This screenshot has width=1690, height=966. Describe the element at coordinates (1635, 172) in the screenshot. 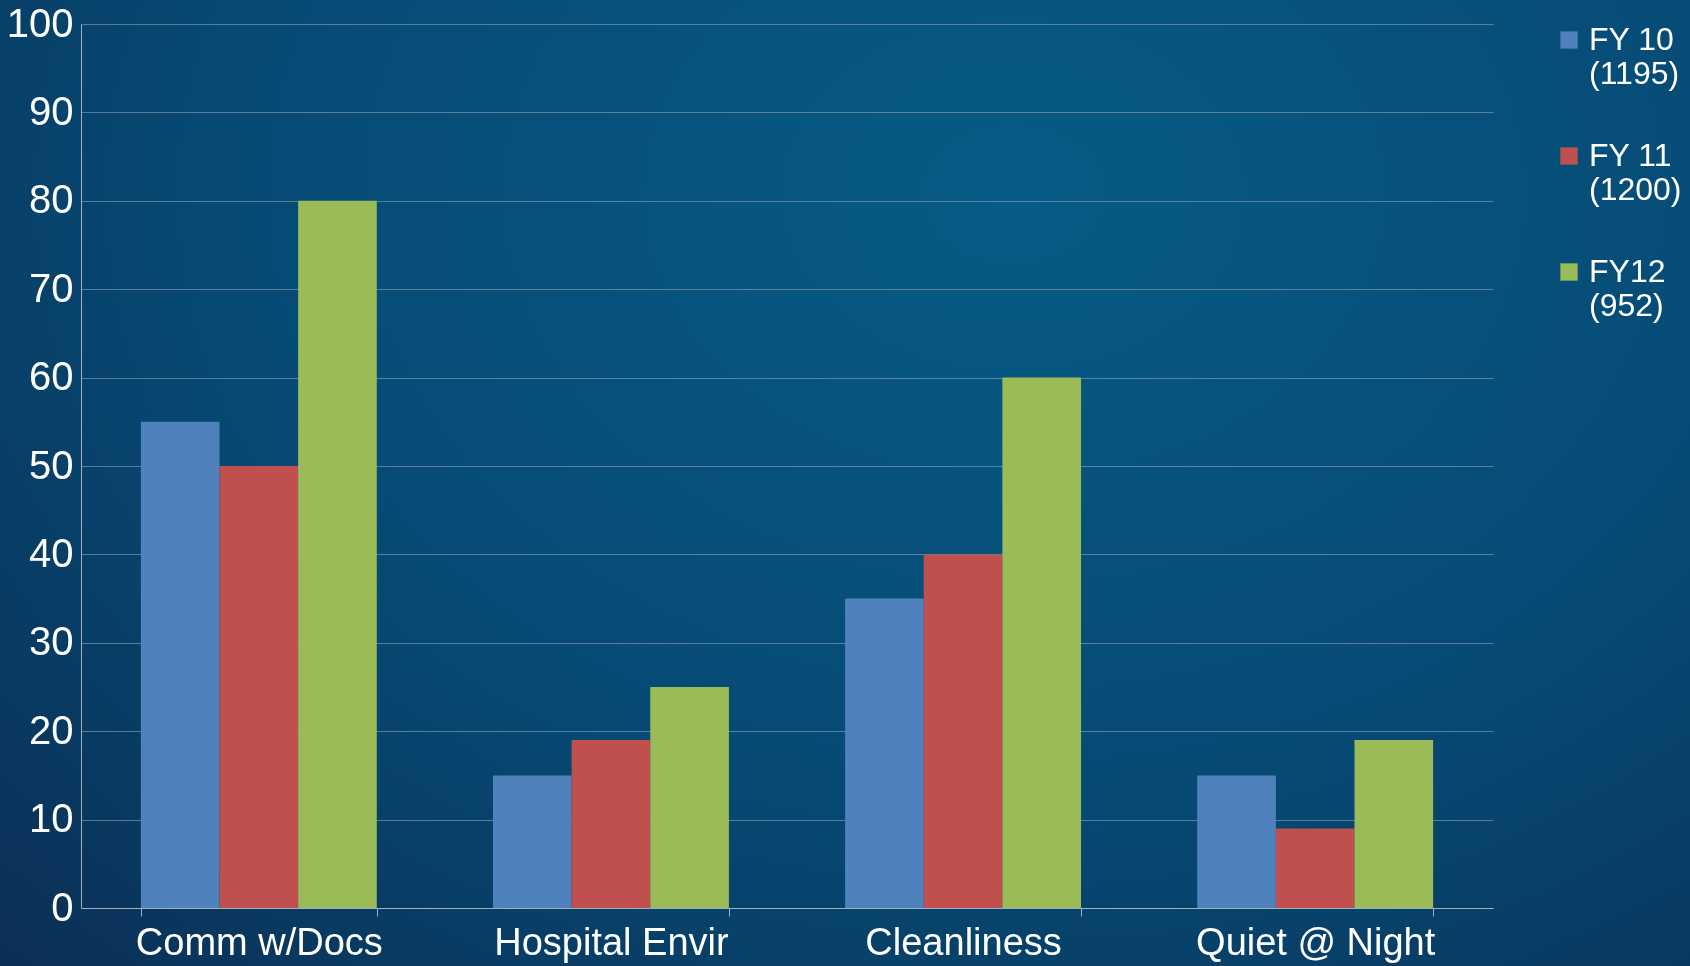

I see `legend-label: FY 11 (1200)` at that location.